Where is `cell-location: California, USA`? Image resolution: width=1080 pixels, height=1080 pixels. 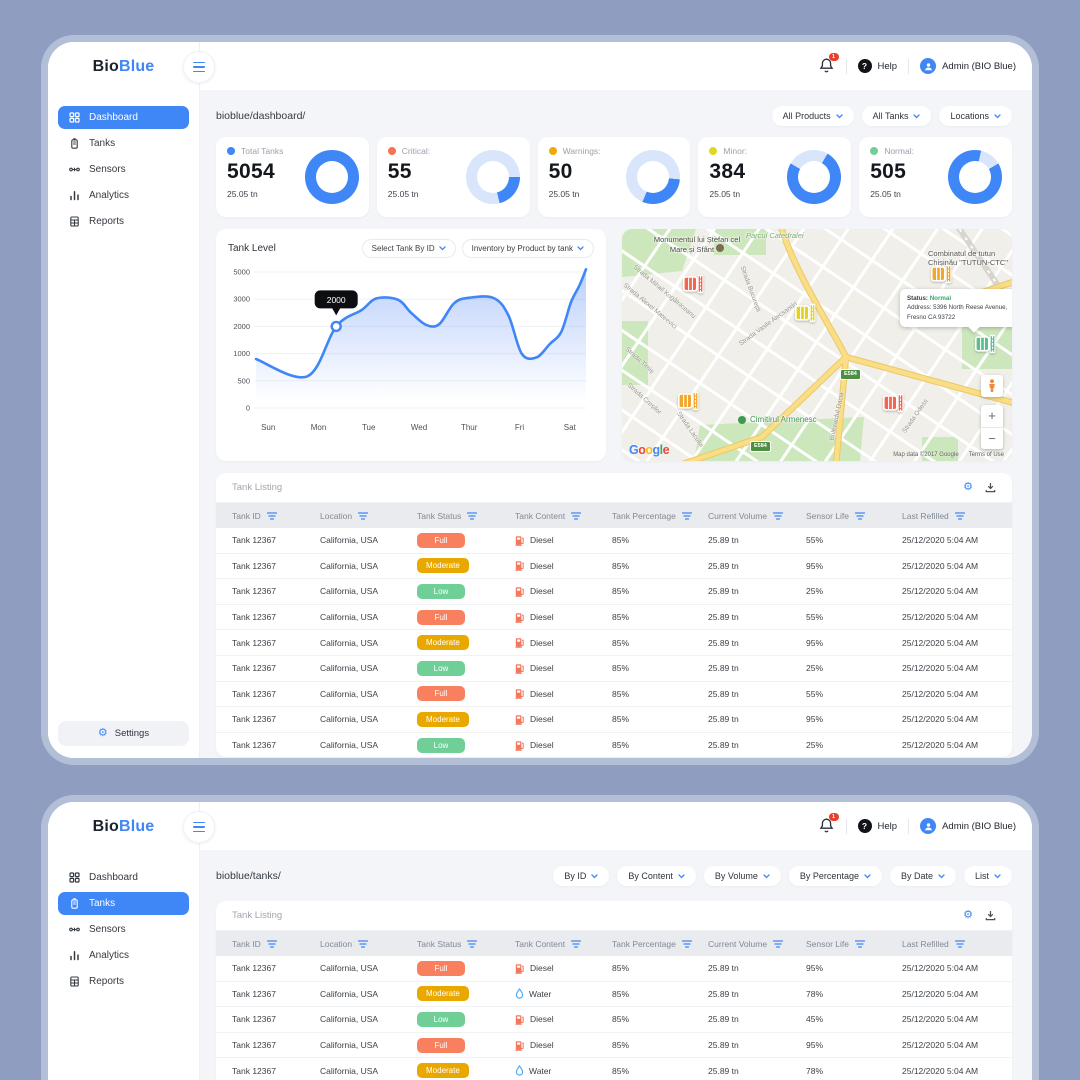
cell-location: California, USA is located at coordinates (349, 565).